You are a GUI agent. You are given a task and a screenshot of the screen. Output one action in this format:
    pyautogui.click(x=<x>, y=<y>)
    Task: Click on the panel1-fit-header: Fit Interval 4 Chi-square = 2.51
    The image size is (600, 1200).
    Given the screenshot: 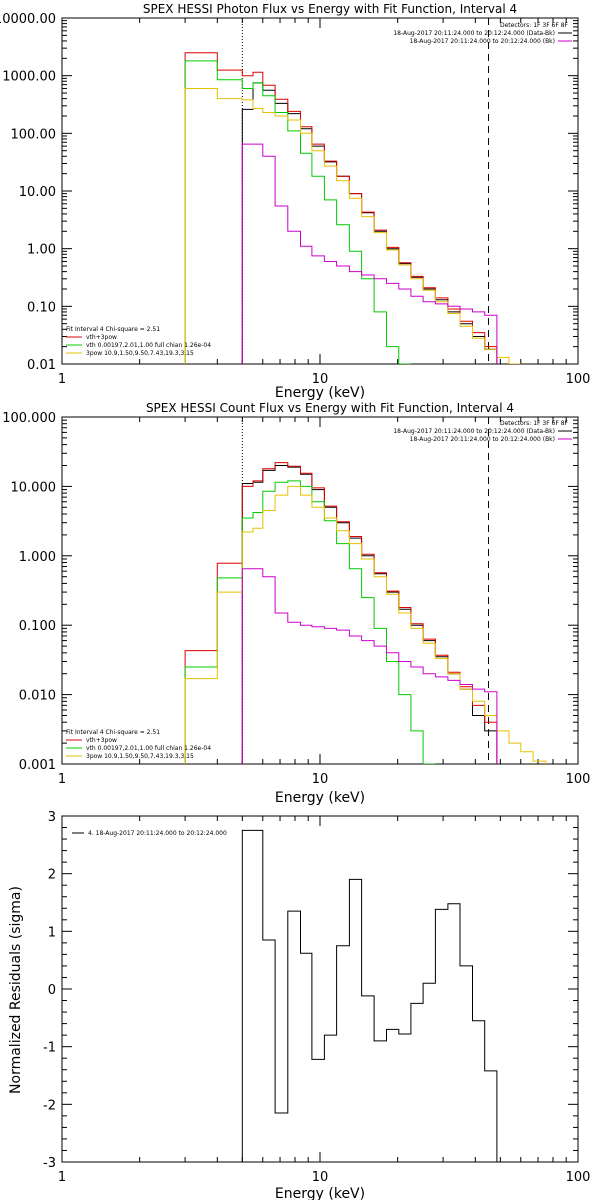 What is the action you would take?
    pyautogui.click(x=113, y=329)
    